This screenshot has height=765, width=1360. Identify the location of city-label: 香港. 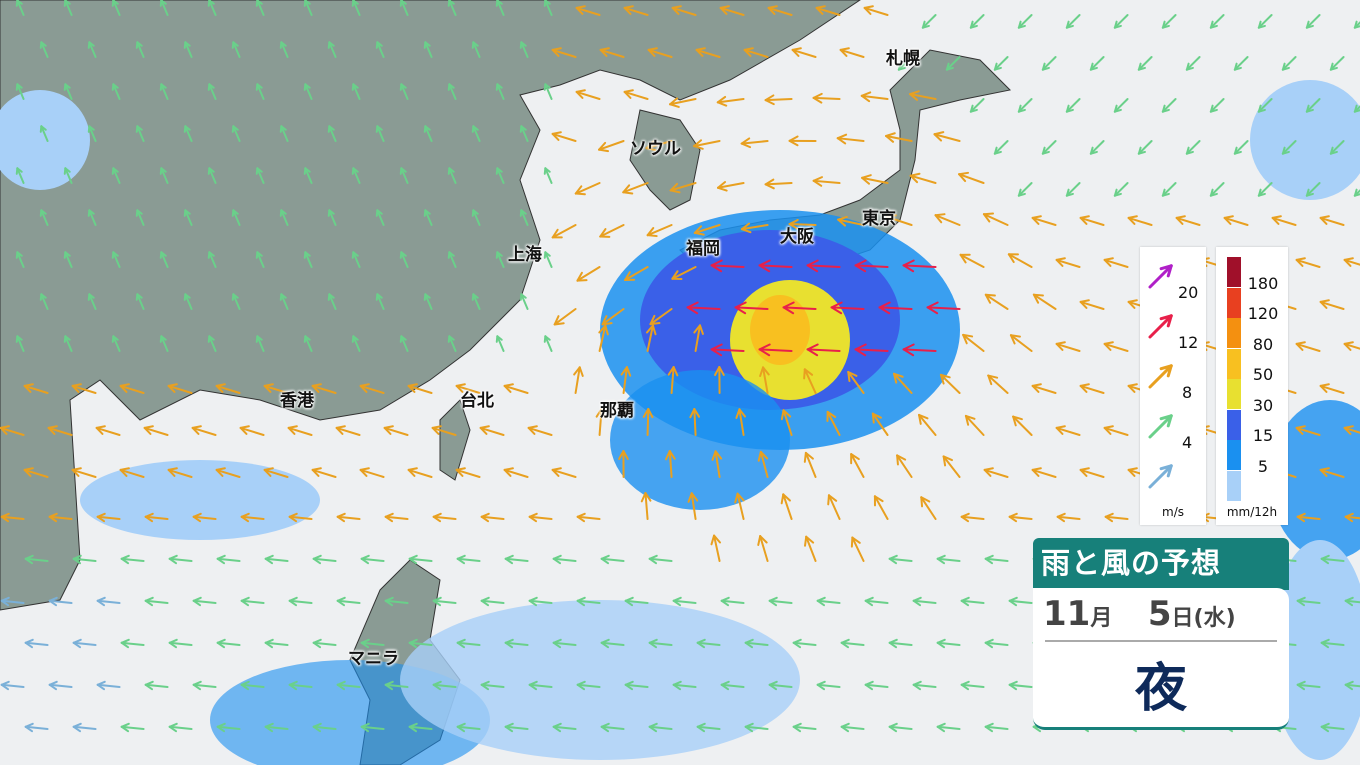
(297, 401).